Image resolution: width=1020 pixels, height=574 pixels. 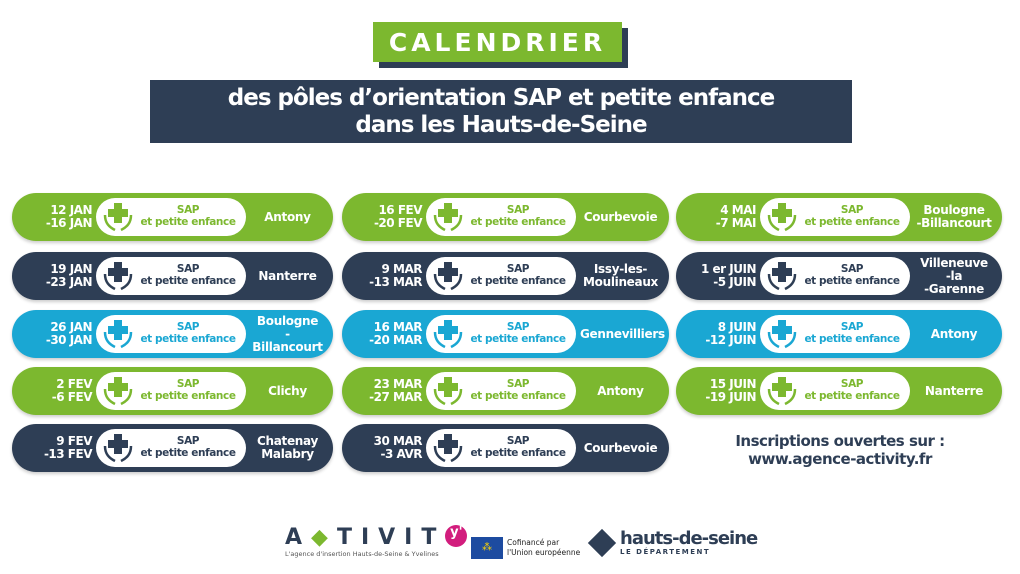 I want to click on hds-name: hauts-de-seine, so click(x=689, y=538).